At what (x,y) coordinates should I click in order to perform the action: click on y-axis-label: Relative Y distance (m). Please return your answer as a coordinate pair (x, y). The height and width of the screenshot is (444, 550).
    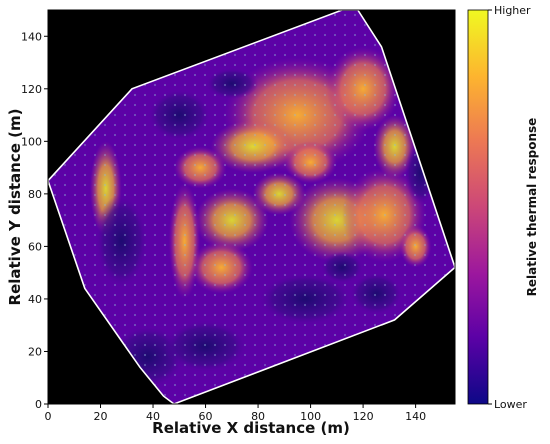
    Looking at the image, I should click on (15, 207).